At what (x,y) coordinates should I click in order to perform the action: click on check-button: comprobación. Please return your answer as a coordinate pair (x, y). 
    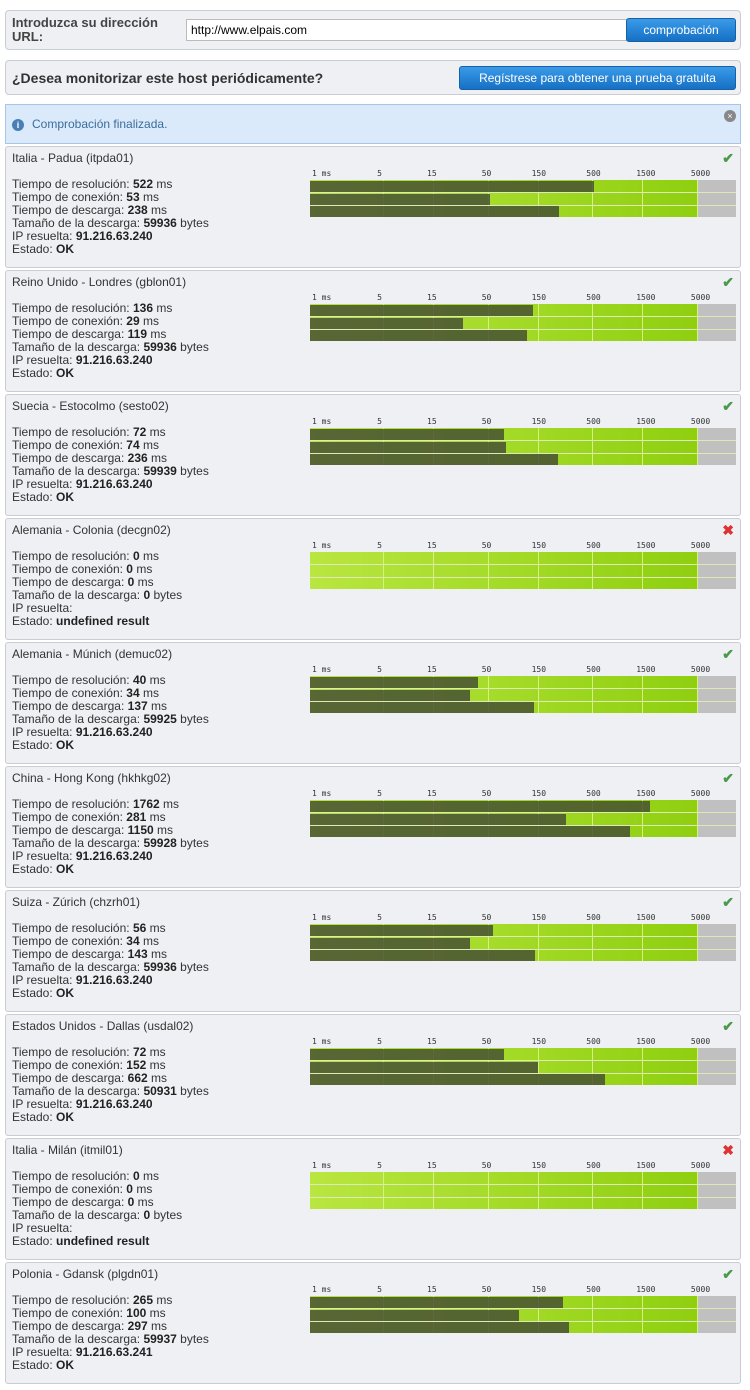
    Looking at the image, I should click on (681, 30).